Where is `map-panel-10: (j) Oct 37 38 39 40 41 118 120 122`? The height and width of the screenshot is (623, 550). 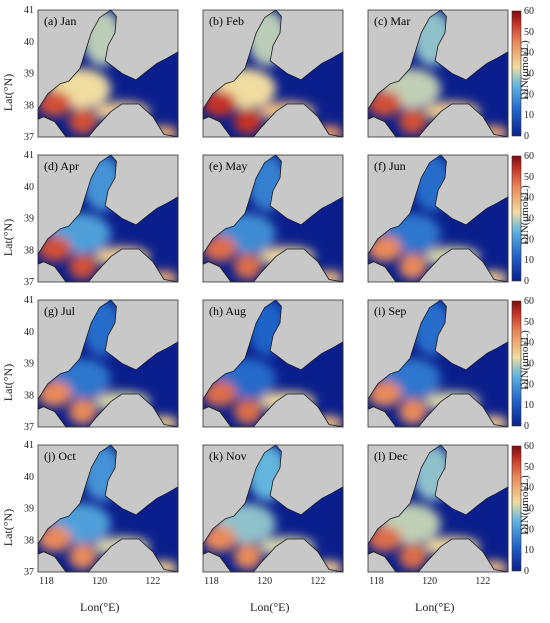
map-panel-10: (j) Oct 37 38 39 40 41 118 120 122 is located at coordinates (101, 513).